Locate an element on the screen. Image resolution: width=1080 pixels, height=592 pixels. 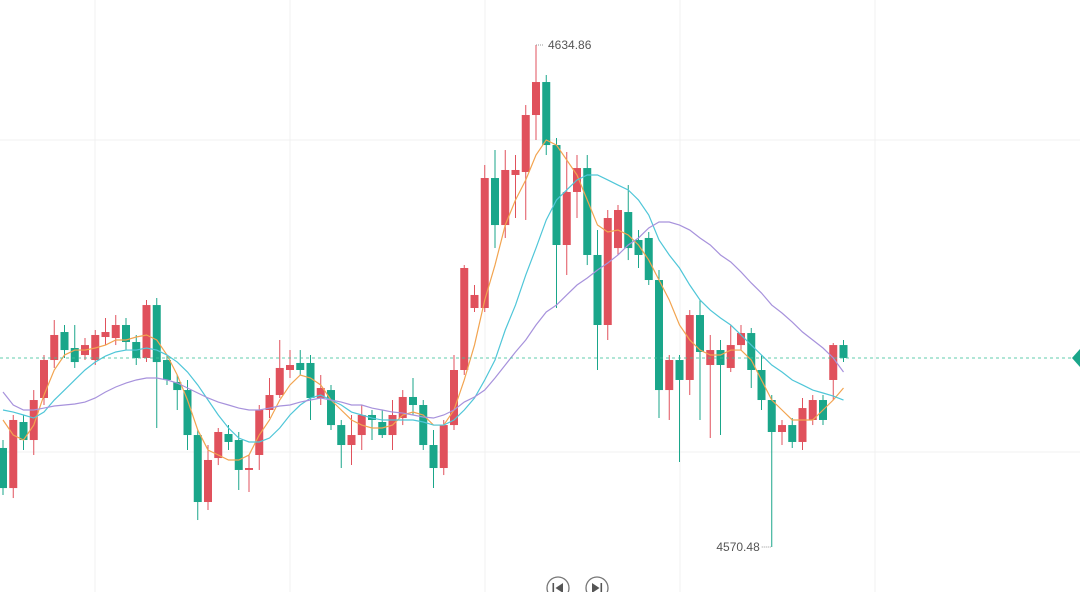
price-marker is located at coordinates (1076, 357).